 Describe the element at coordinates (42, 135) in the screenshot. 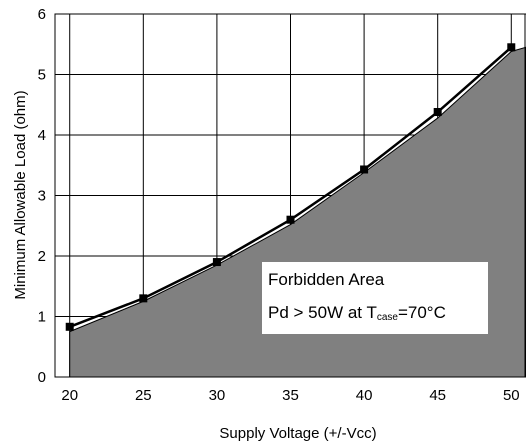

I see `y-tick-label-4: 4` at that location.